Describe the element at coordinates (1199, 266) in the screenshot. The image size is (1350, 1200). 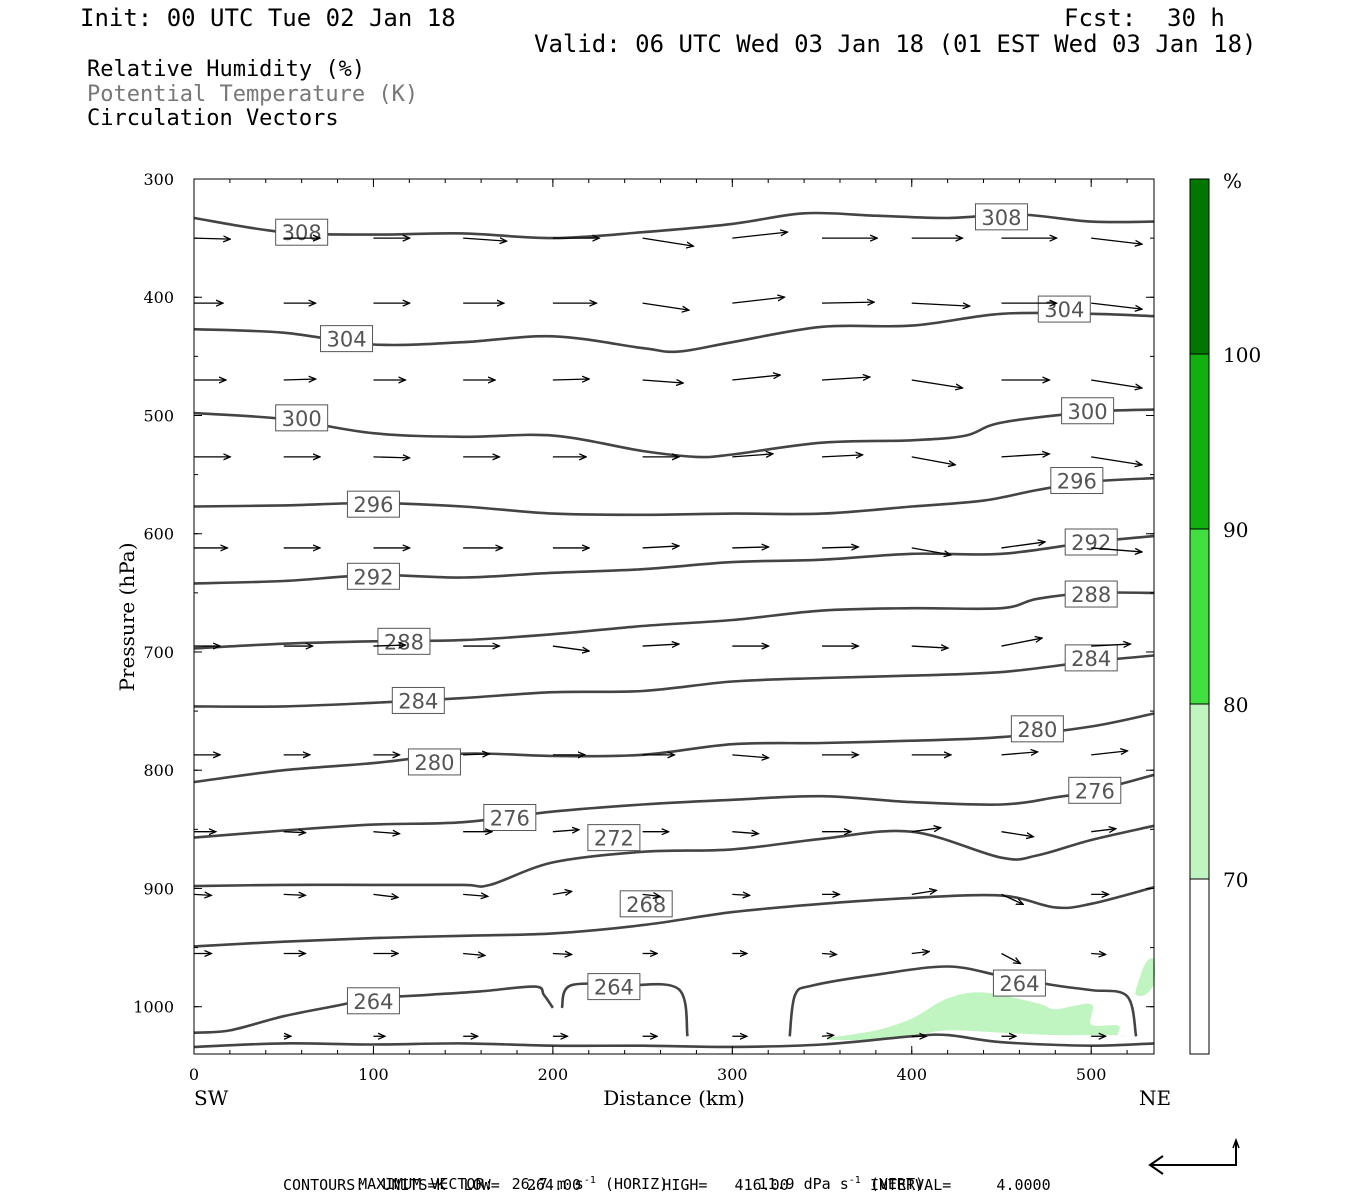
I see `colorbar-segment` at that location.